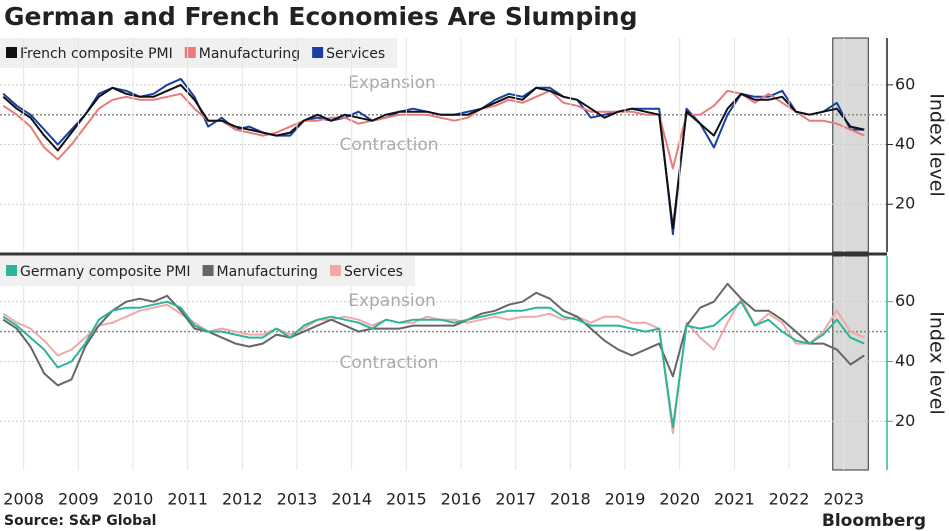 The width and height of the screenshot is (949, 531). Describe the element at coordinates (433, 129) in the screenshot. I see `series-line` at that location.